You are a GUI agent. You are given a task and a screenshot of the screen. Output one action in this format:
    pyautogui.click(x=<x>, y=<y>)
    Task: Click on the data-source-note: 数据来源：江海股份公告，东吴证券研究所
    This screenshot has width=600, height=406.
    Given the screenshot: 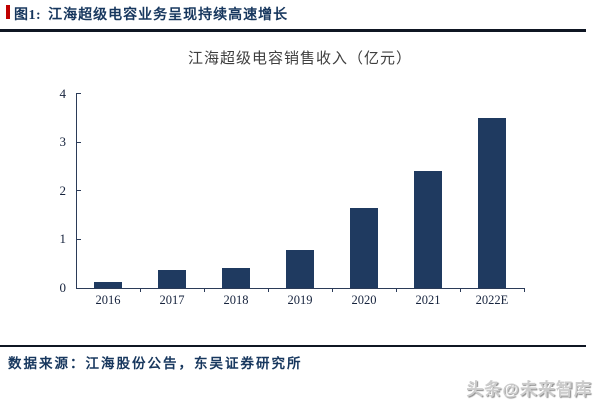 What is the action you would take?
    pyautogui.click(x=155, y=363)
    